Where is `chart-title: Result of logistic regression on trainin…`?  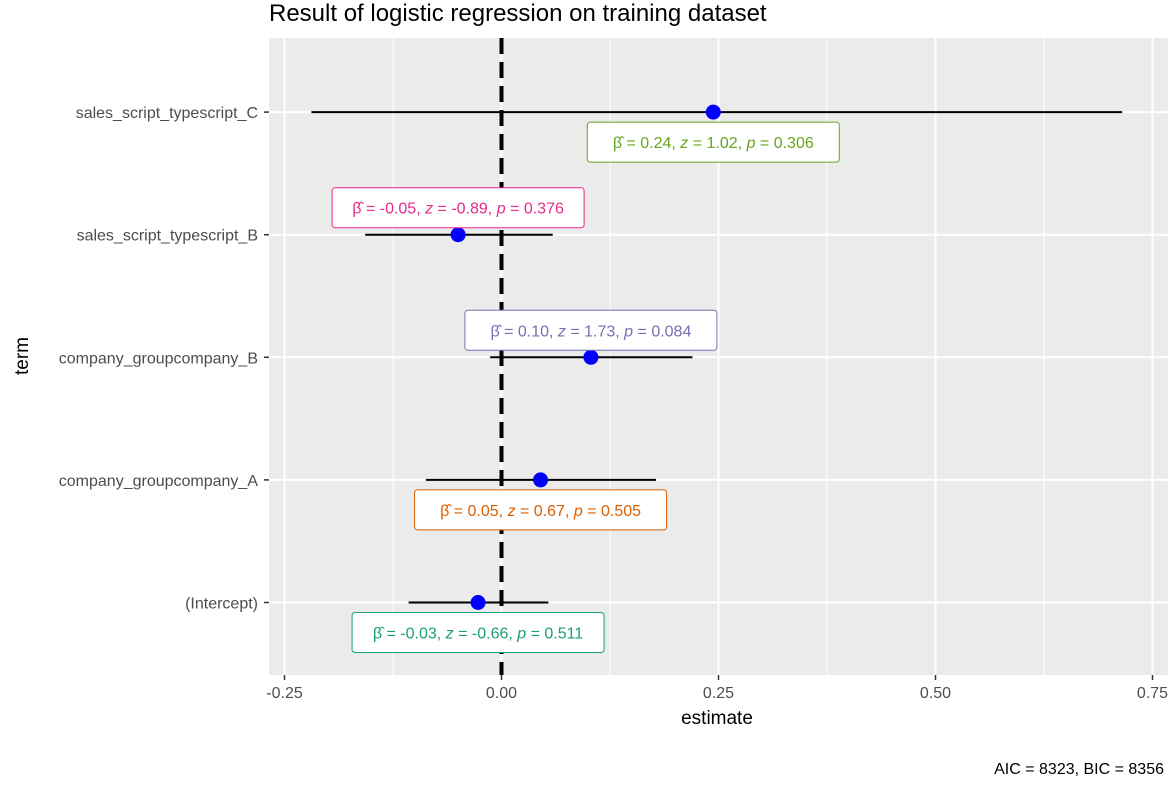
chart-title: Result of logistic regression on trainin… is located at coordinates (518, 13).